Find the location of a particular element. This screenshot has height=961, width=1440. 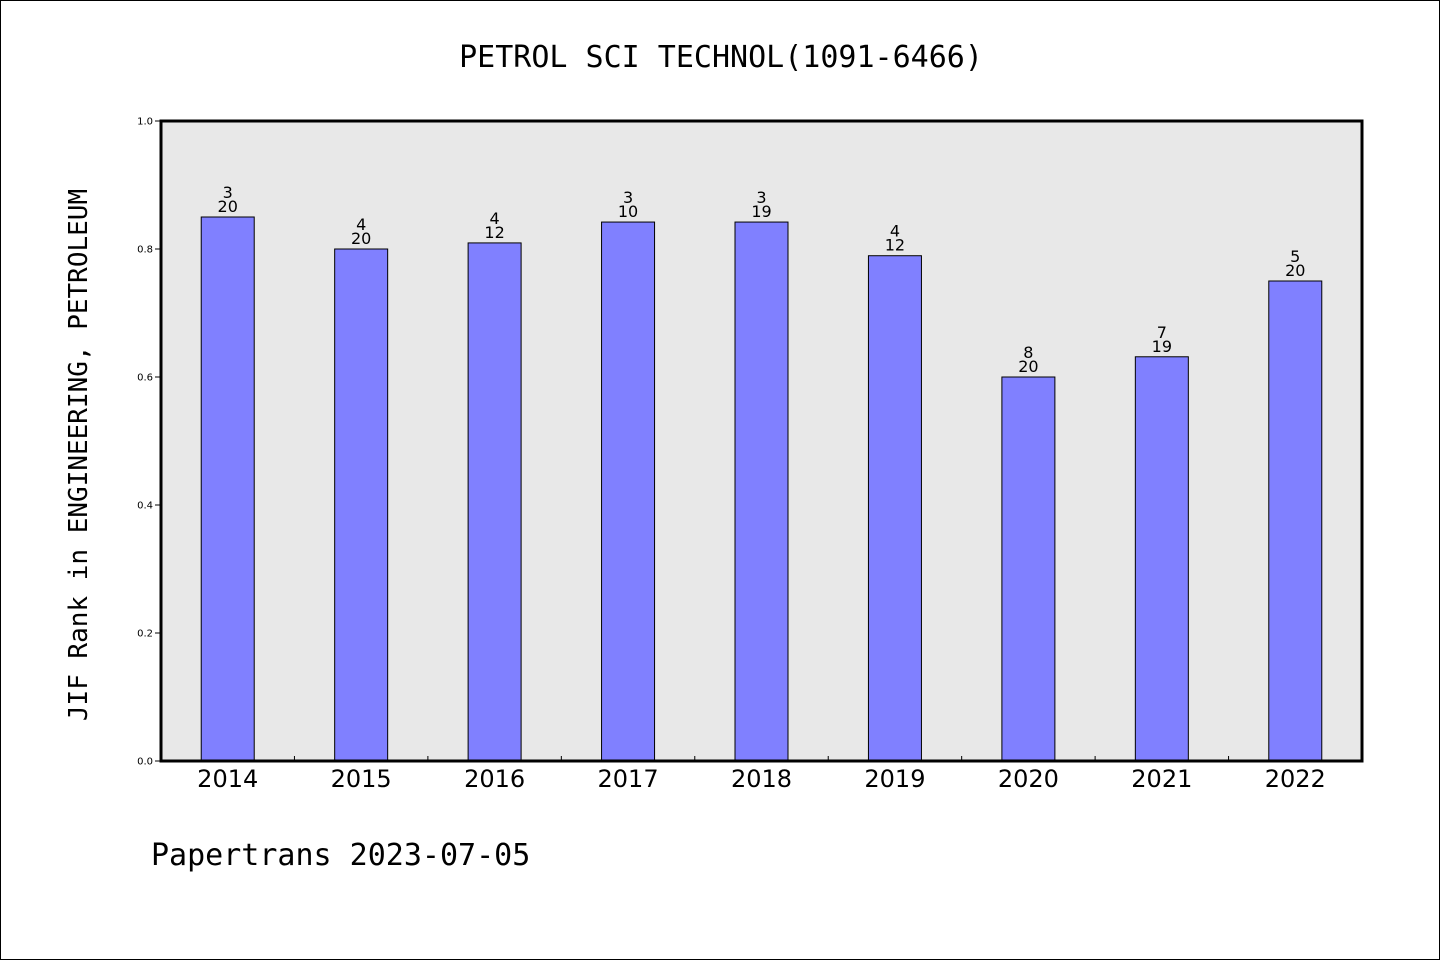

x-tick-label: 2018 is located at coordinates (761, 779).